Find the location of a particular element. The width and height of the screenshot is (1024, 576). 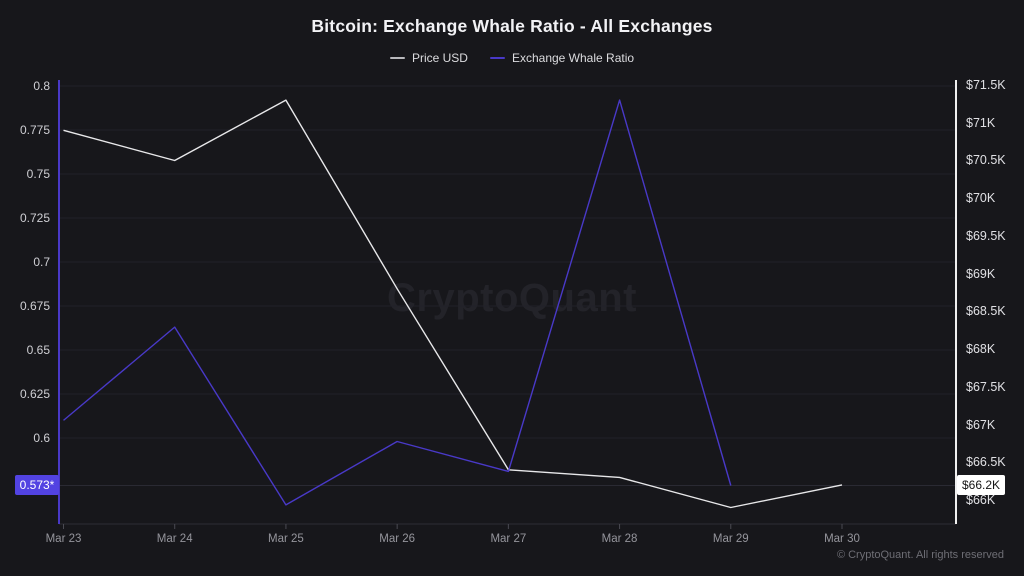

legend-item-price-usd: Price USD is located at coordinates (428, 58).